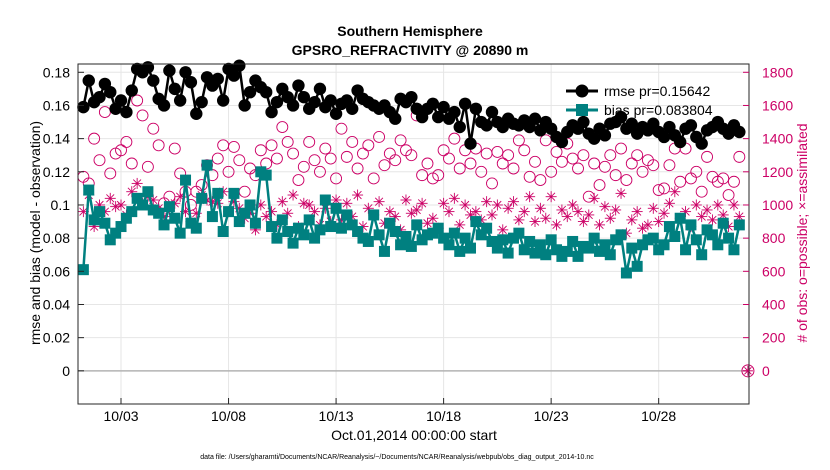 This screenshot has width=830, height=470. What do you see at coordinates (774, 271) in the screenshot?
I see `y2-tick-label: 600` at bounding box center [774, 271].